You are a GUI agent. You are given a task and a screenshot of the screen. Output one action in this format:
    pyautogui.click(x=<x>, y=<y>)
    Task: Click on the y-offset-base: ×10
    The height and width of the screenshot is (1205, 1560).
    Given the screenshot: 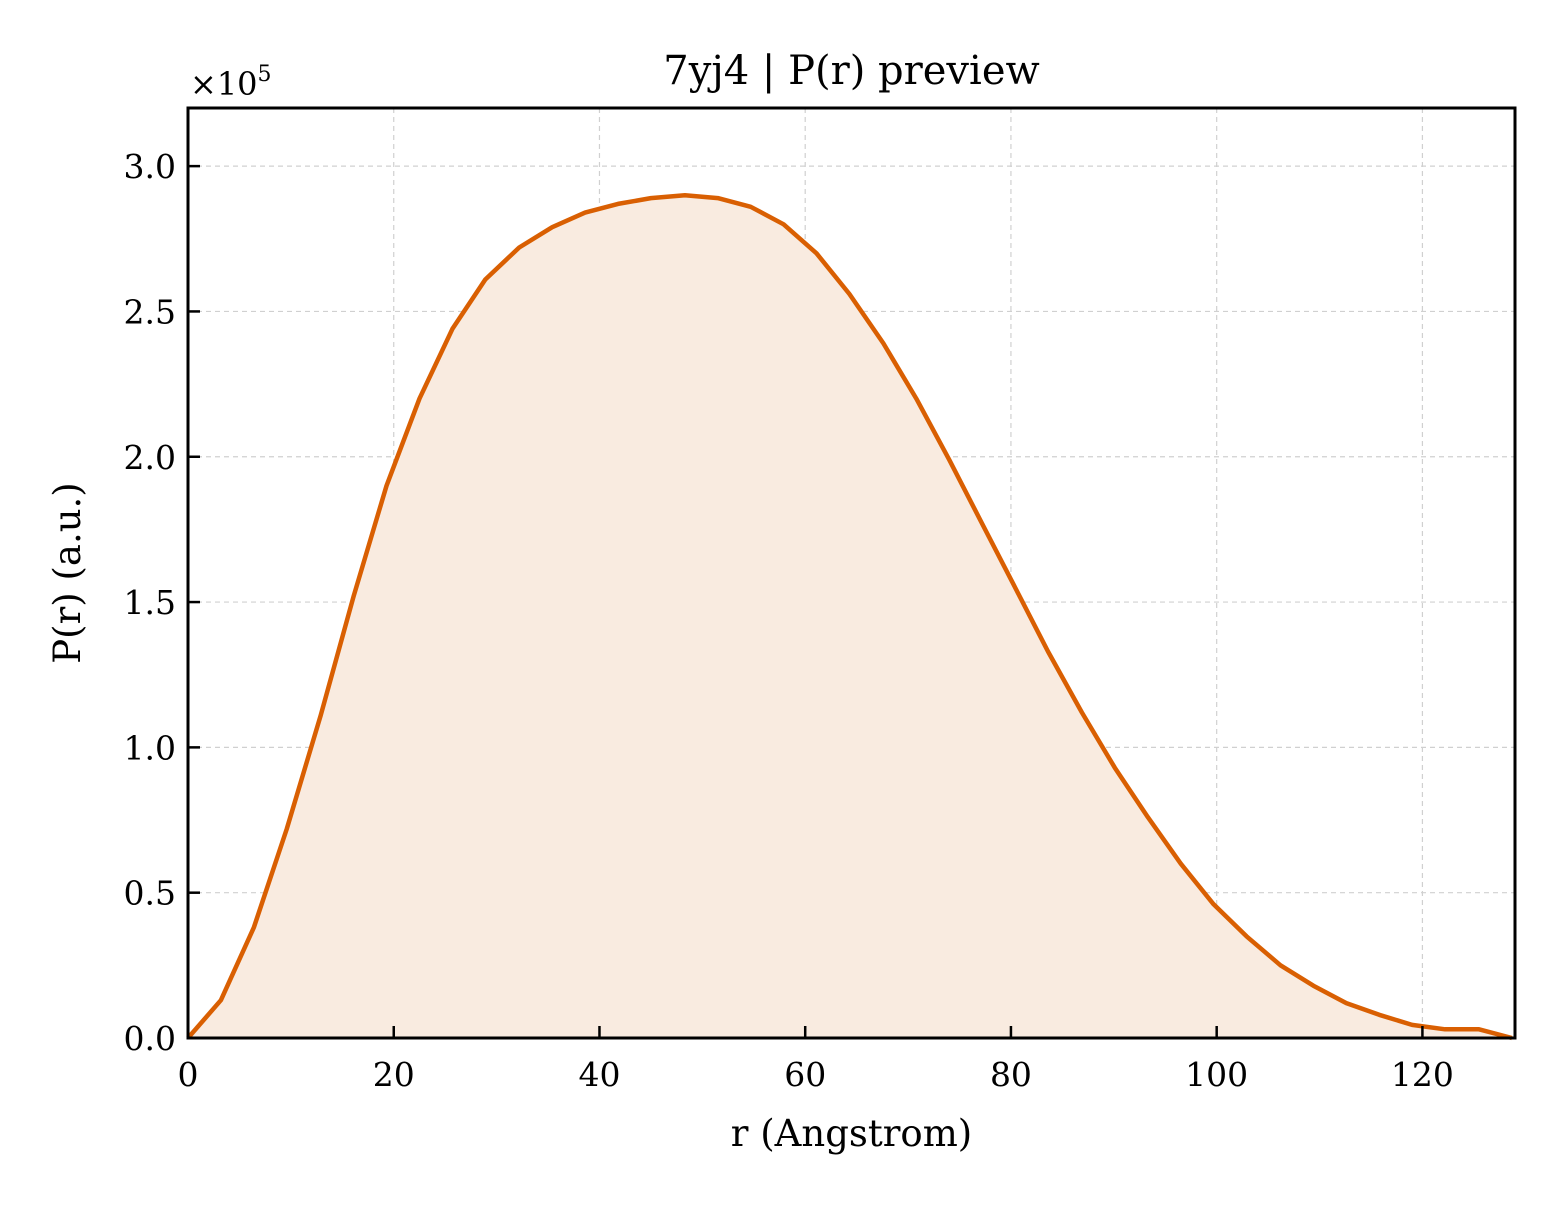 What is the action you would take?
    pyautogui.click(x=224, y=84)
    